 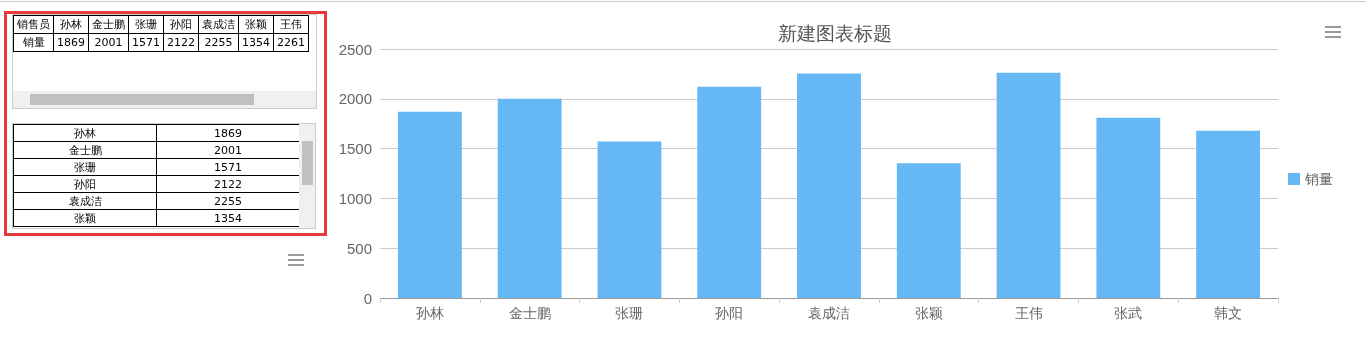 What do you see at coordinates (629, 313) in the screenshot?
I see `x-tick-label: 张珊` at bounding box center [629, 313].